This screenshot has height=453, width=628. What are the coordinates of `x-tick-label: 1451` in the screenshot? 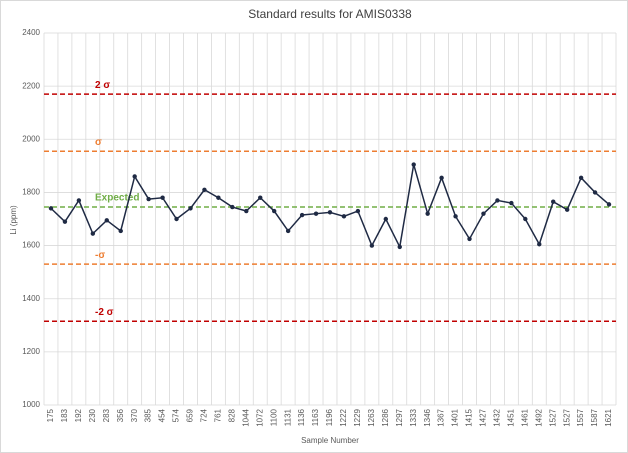 It's located at (510, 417).